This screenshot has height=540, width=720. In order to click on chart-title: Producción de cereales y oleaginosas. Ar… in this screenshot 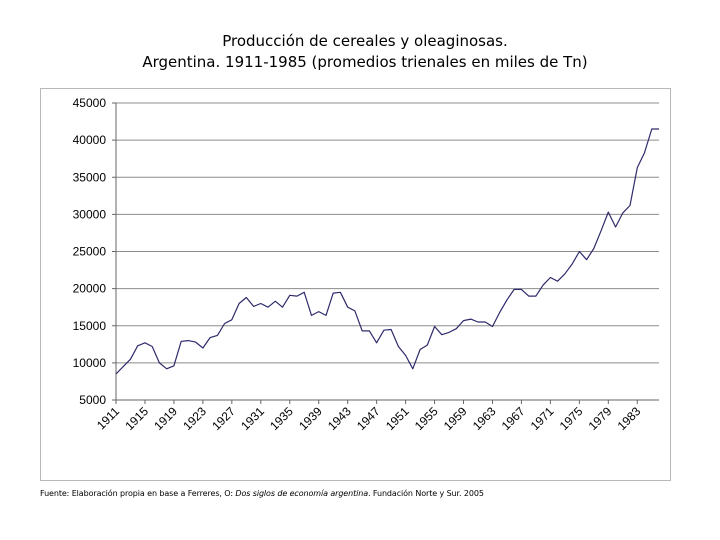, I will do `click(360, 52)`.